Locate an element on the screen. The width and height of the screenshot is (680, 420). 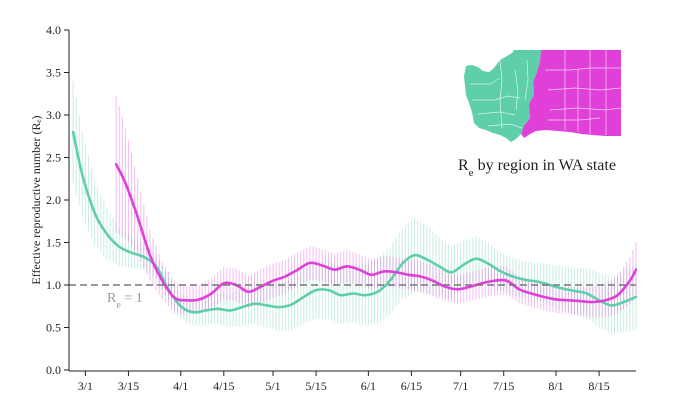
eastern-wa-region is located at coordinates (571, 94).